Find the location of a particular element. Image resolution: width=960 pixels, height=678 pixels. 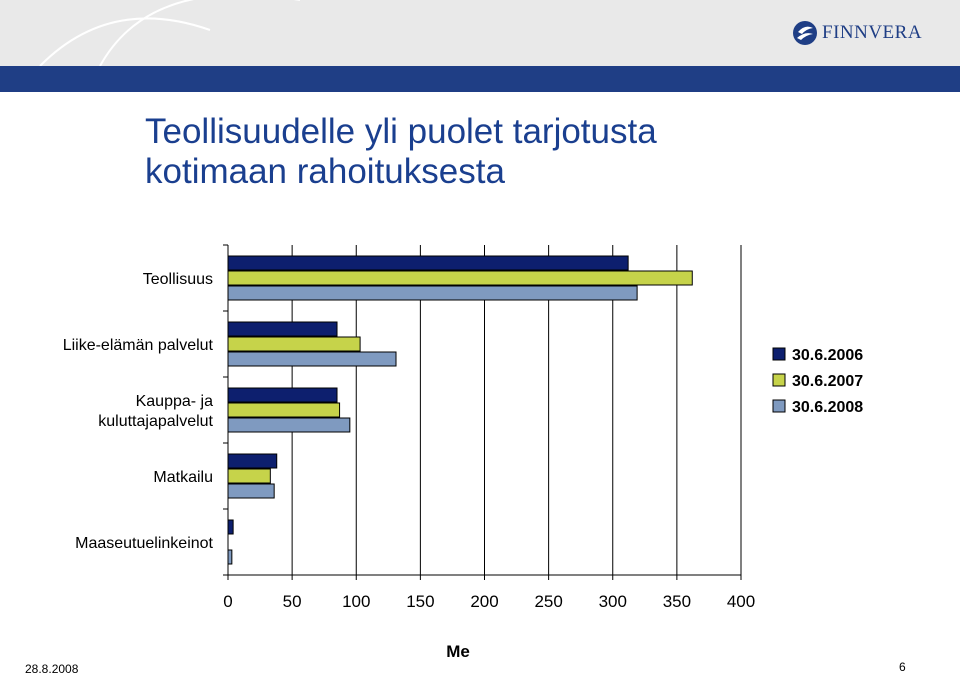

x-tick-label: 350 is located at coordinates (677, 601).